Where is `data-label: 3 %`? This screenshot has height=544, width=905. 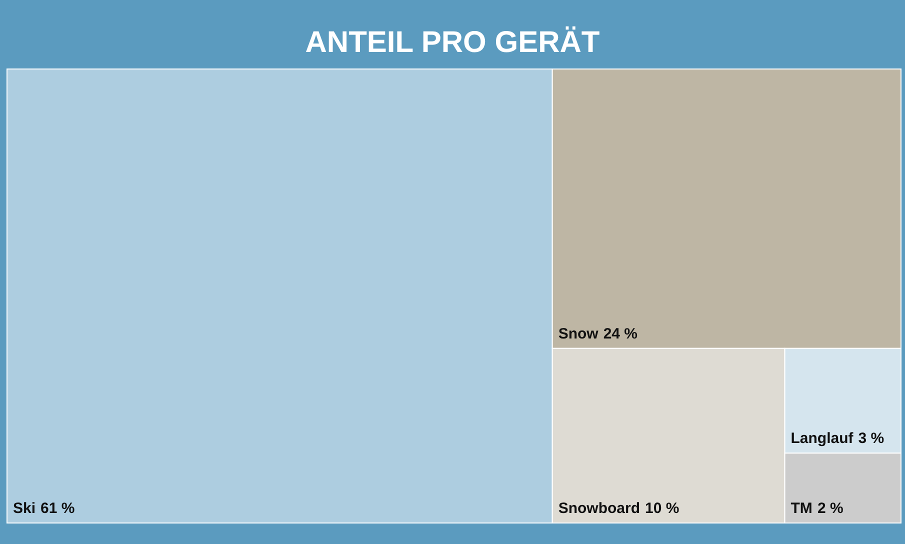 data-label: 3 % is located at coordinates (871, 439).